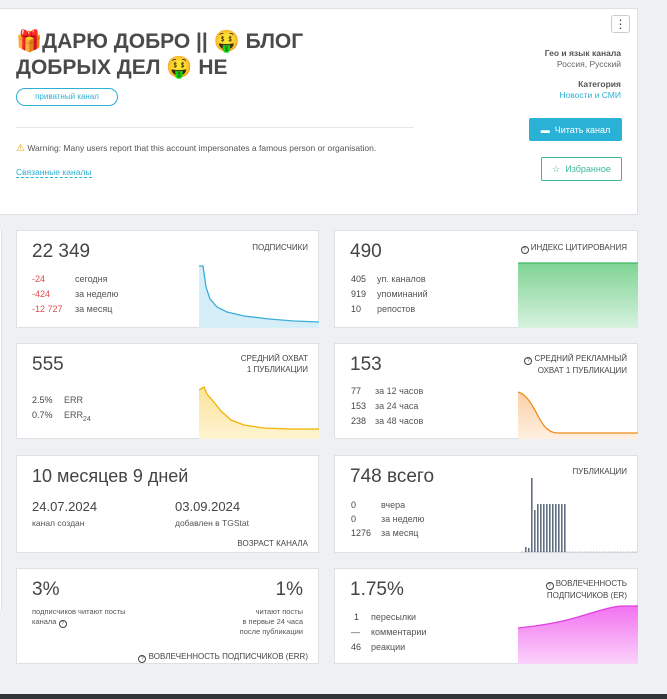  What do you see at coordinates (223, 657) in the screenshot?
I see `err-label: ? ВОВЛЕЧЕННОСТЬ ПОДПИСЧИКОВ (ERR)` at bounding box center [223, 657].